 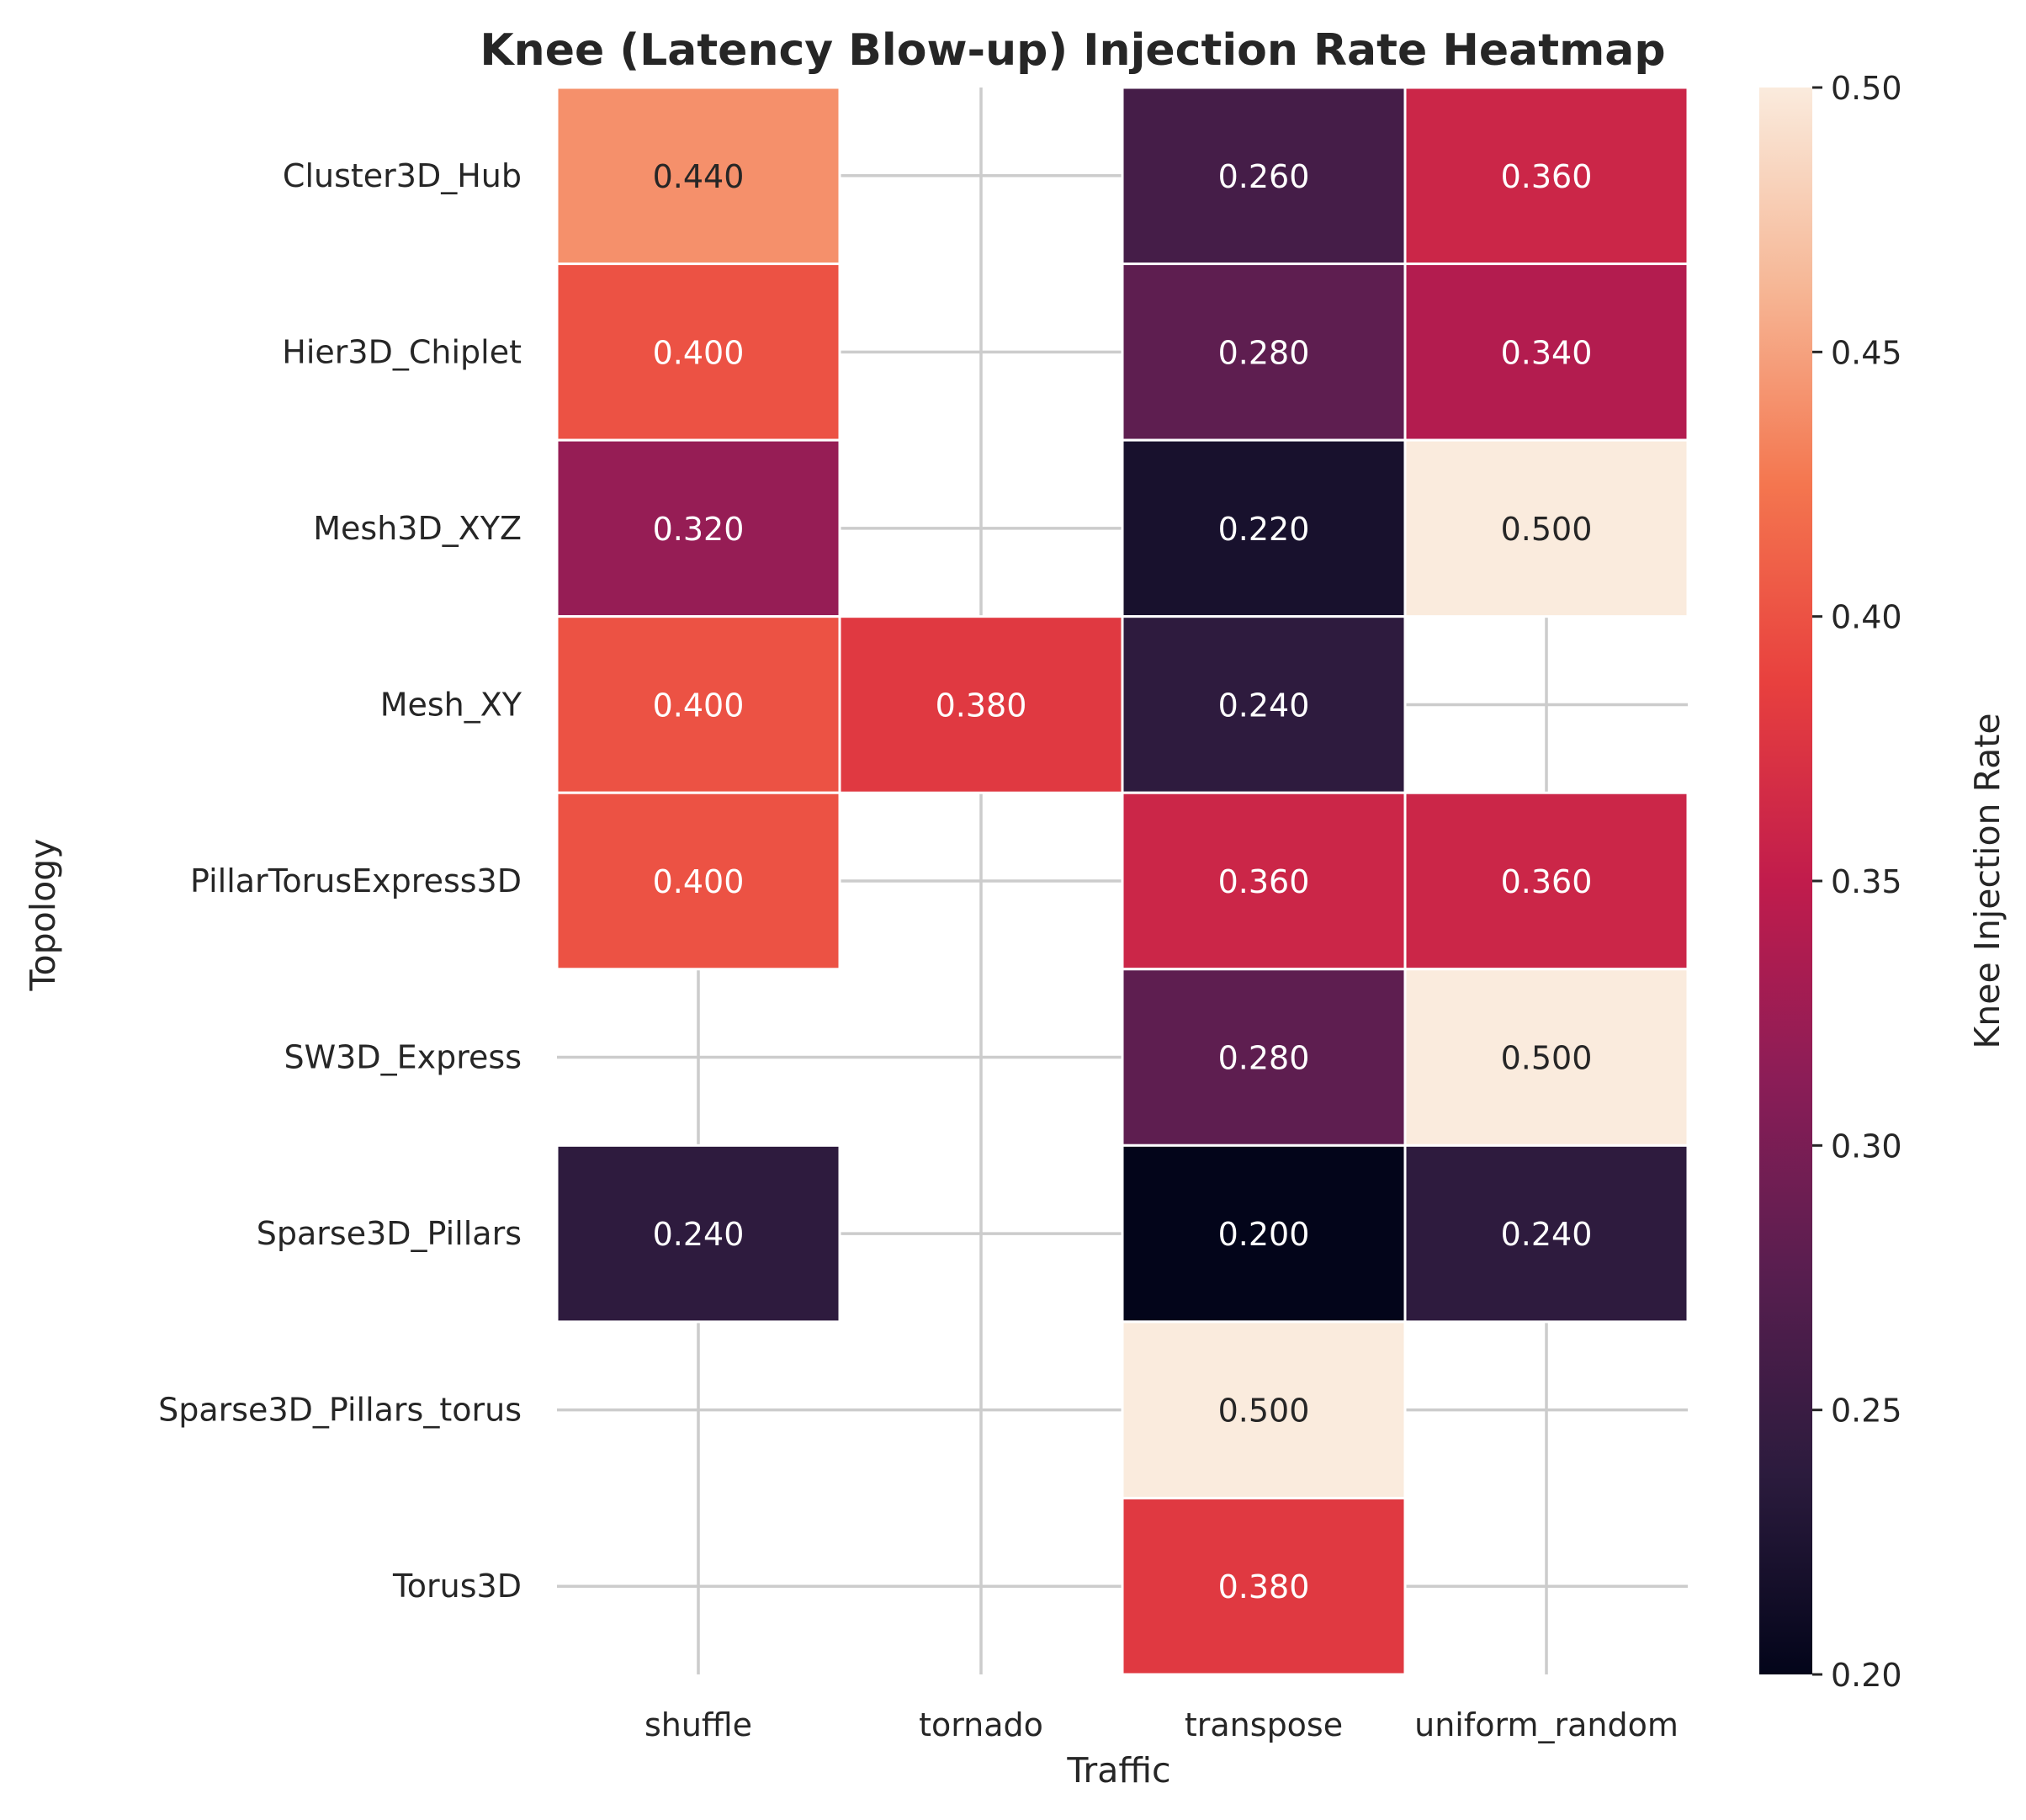 What do you see at coordinates (1867, 1146) in the screenshot?
I see `colorbar-tick-label: 0.30` at bounding box center [1867, 1146].